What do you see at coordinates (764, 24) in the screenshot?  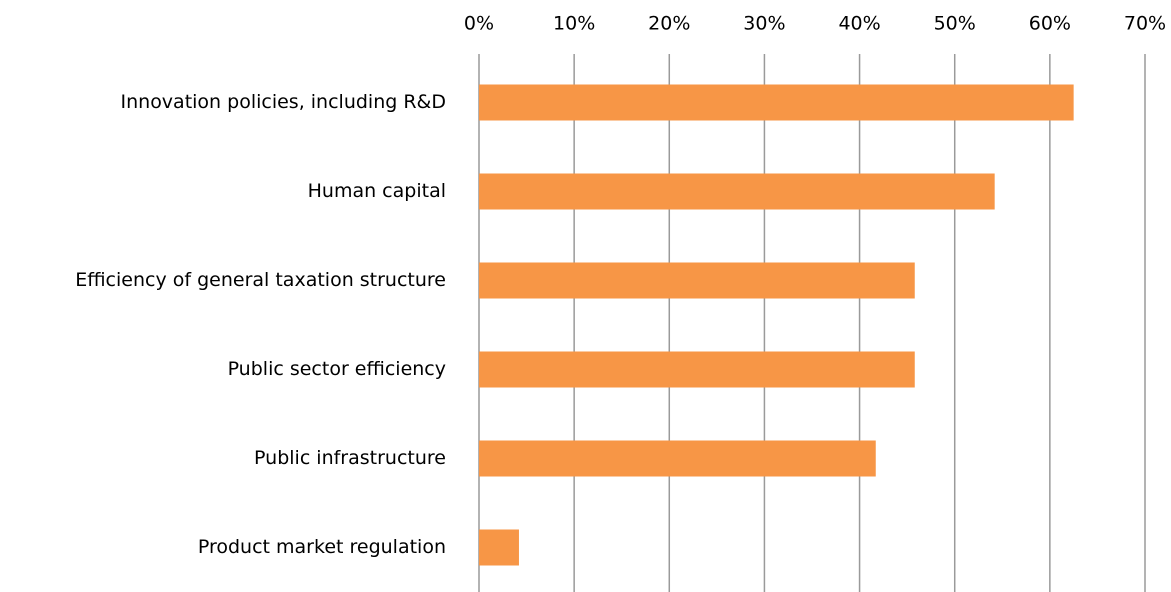 I see `x-tick-label: 30%` at bounding box center [764, 24].